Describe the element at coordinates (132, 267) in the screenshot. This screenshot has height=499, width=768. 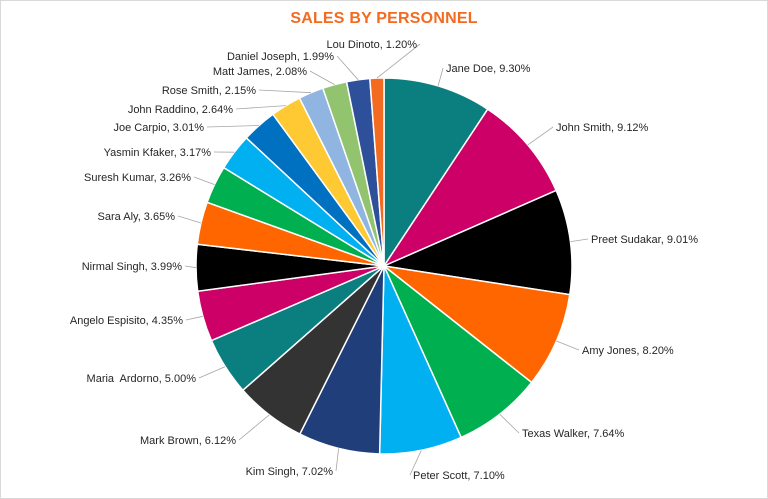
I see `data-label: Nirmal Singh, 3.99%` at that location.